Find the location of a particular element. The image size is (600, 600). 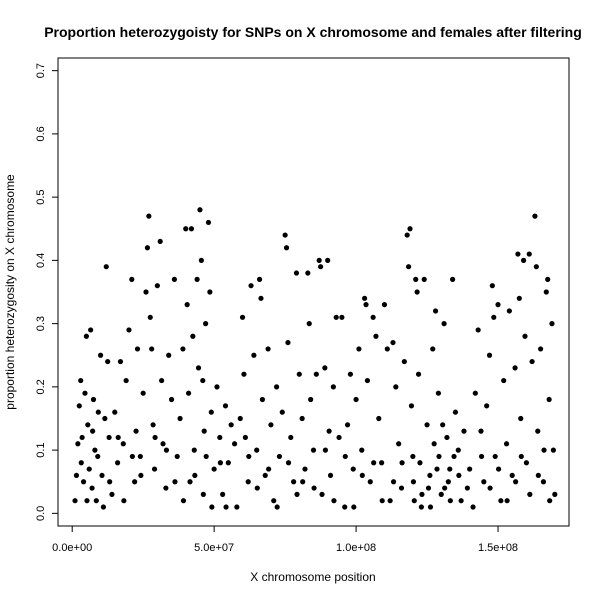

y-tick-label: 0.2 is located at coordinates (41, 386).